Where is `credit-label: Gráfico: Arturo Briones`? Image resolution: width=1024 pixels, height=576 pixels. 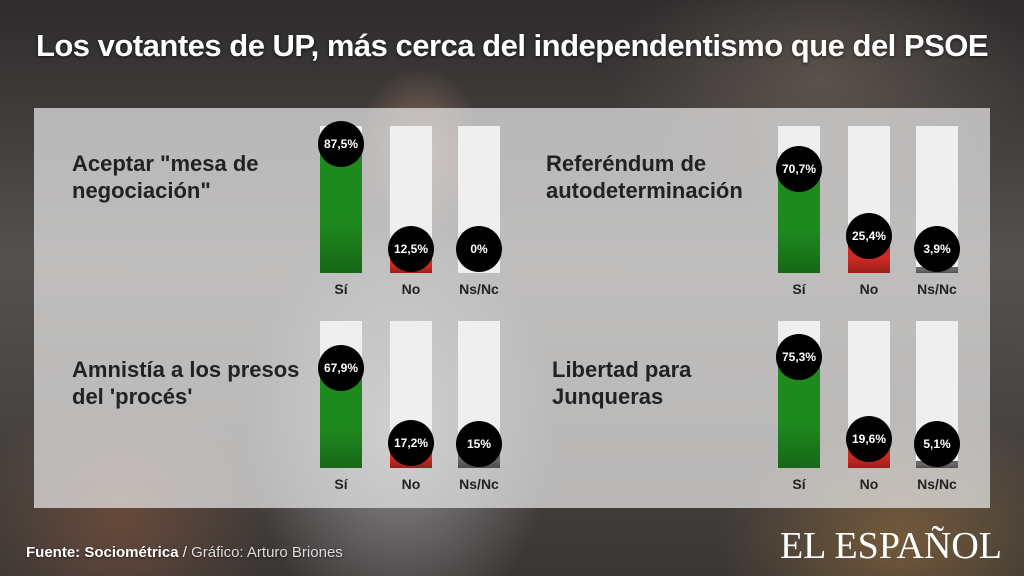 credit-label: Gráfico: Arturo Briones is located at coordinates (267, 552).